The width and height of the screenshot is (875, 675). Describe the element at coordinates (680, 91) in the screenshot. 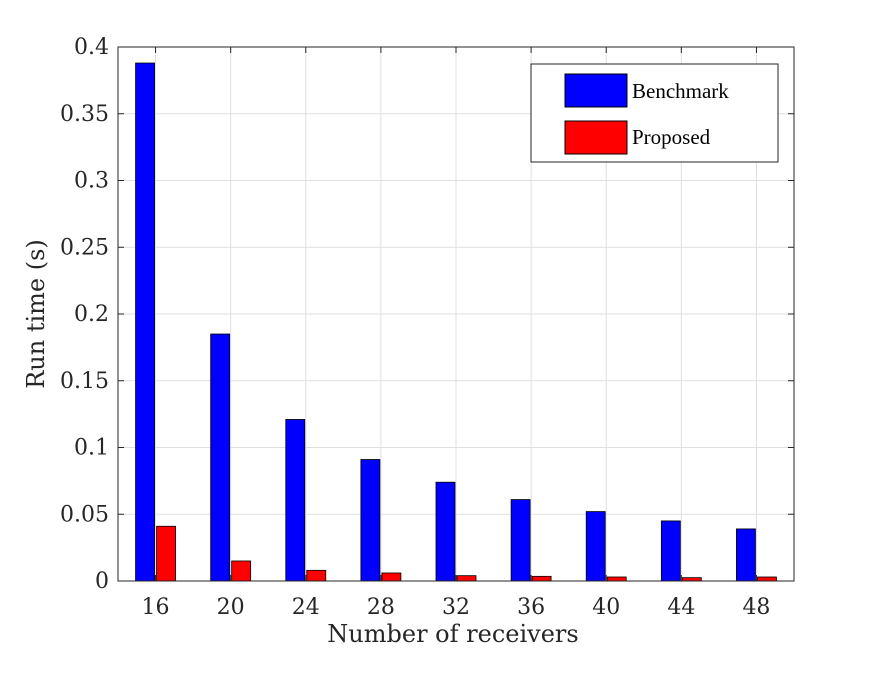

I see `legend-label-benchmark: Benchmark` at that location.